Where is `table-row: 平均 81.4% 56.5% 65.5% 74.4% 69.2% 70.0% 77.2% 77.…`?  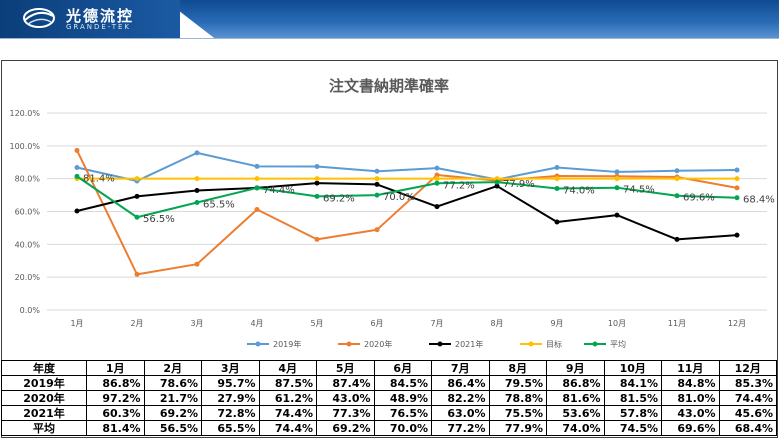 table-row: 平均 81.4% 56.5% 65.5% 74.4% 69.2% 70.0% 77.2% 77.… is located at coordinates (389, 428).